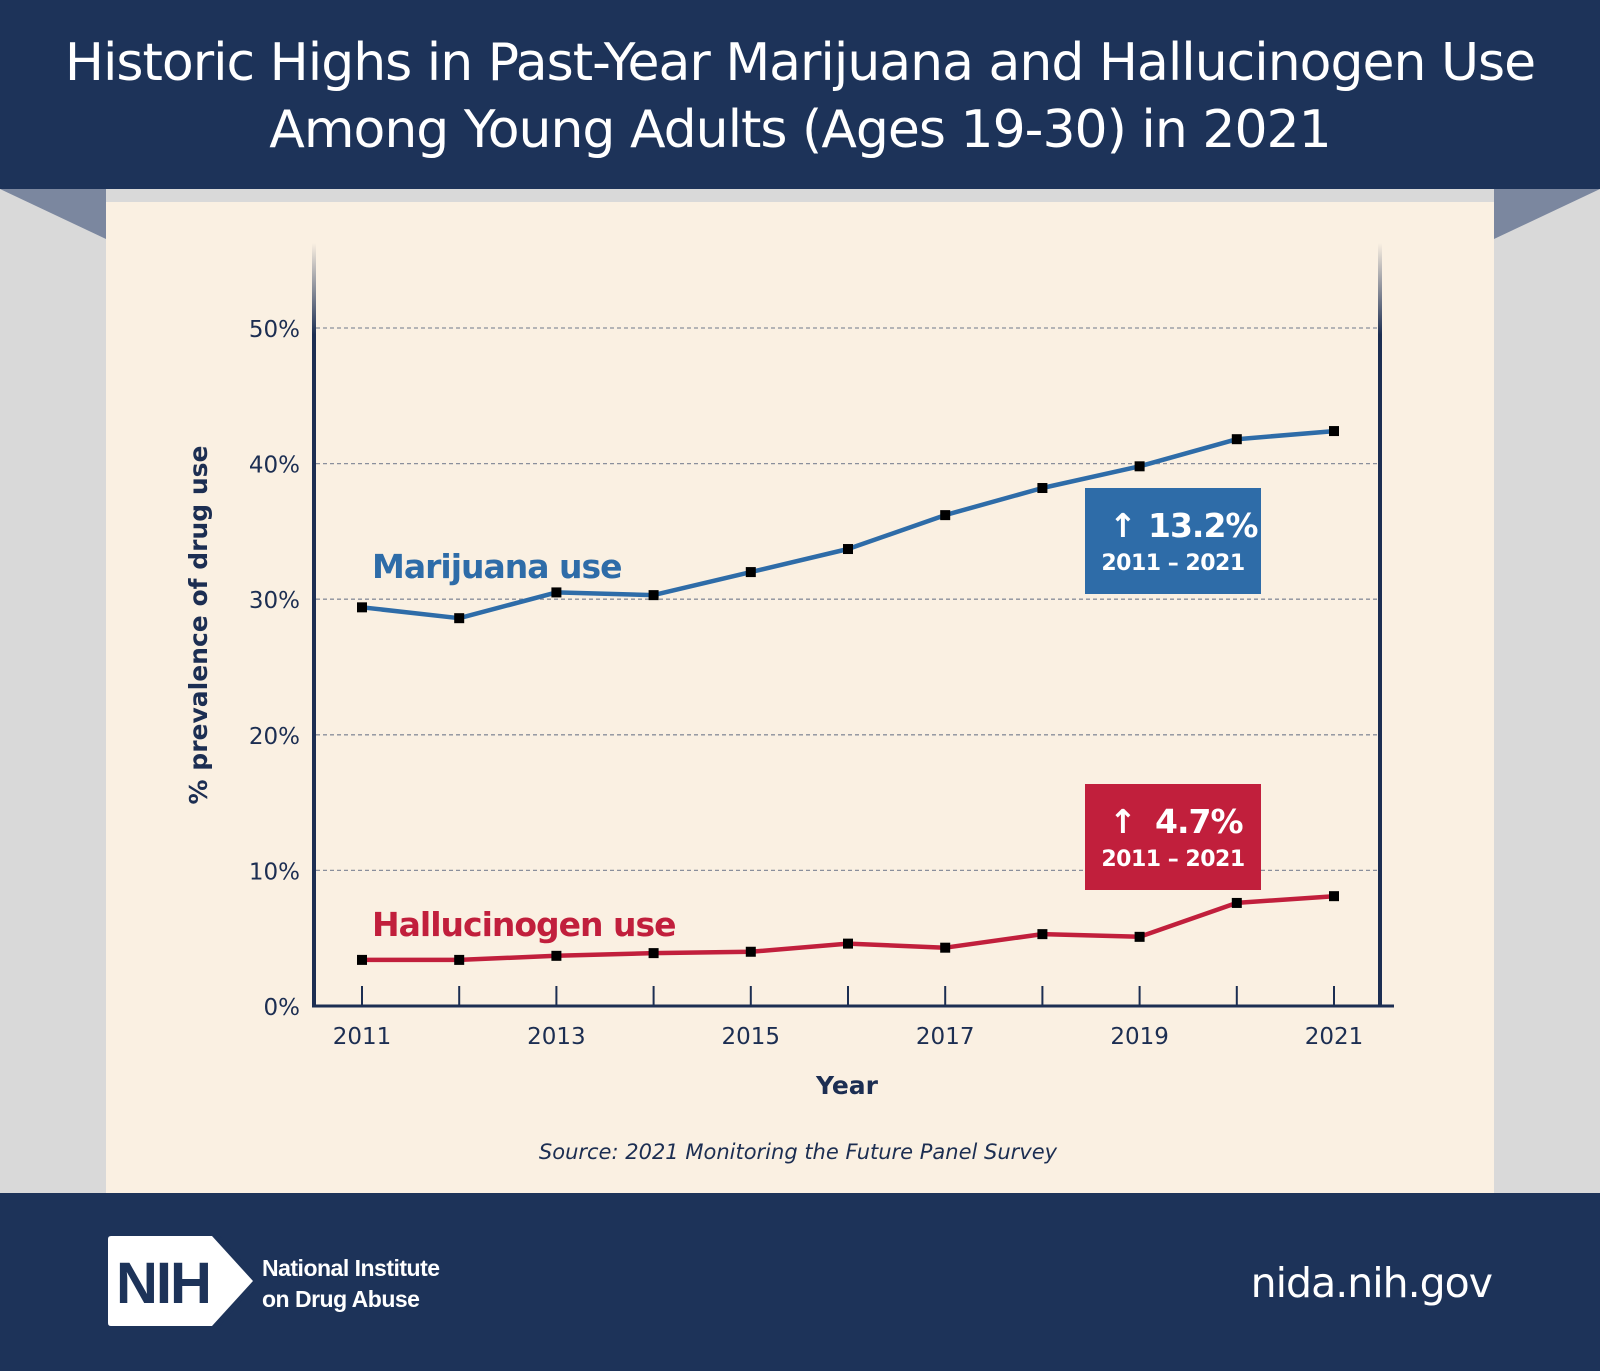  I want to click on nih-logo: NIH, so click(180, 1281).